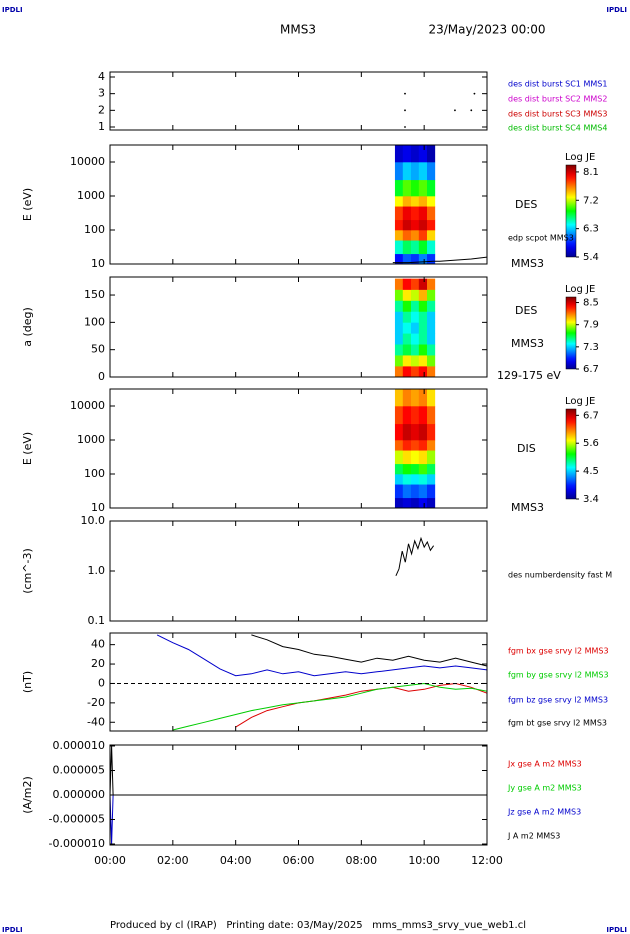  Describe the element at coordinates (96, 702) in the screenshot. I see `y-tick-label: -20` at that location.